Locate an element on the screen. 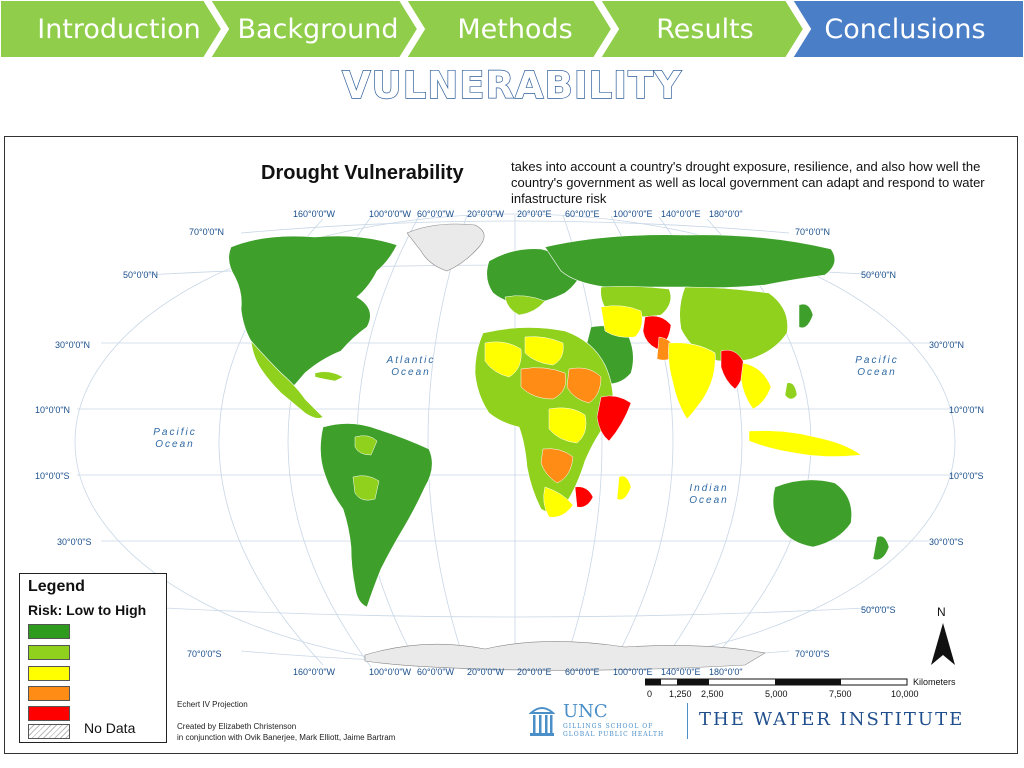 The height and width of the screenshot is (768, 1024). greenland-nodata is located at coordinates (445, 247).